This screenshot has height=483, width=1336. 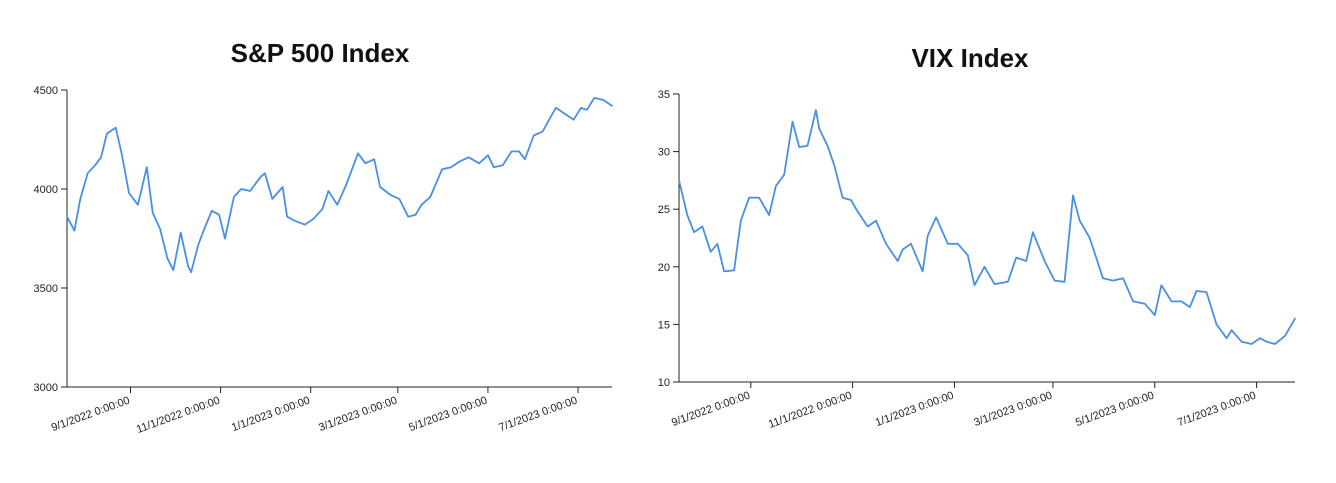 I want to click on sp500-y-tick-label: 4500, so click(x=46, y=91).